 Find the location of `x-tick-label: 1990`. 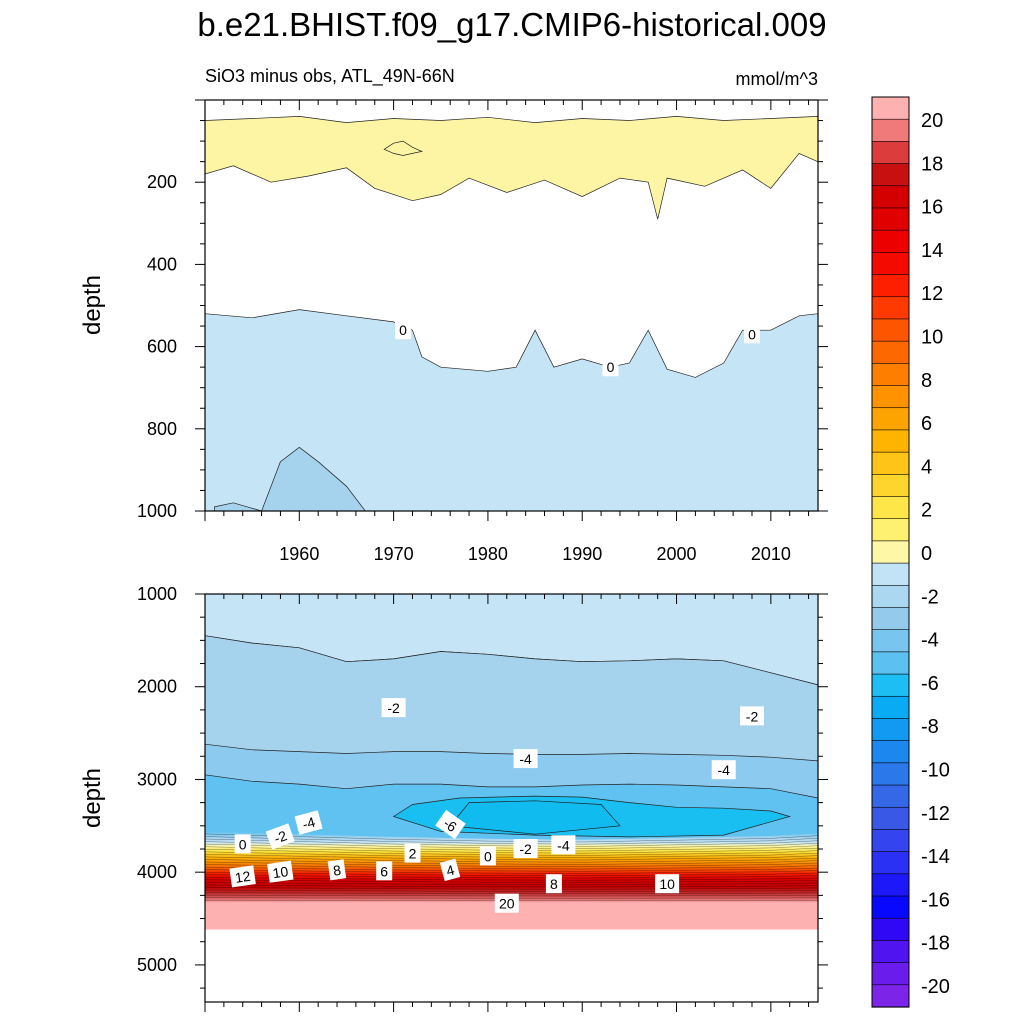

x-tick-label: 1990 is located at coordinates (582, 554).